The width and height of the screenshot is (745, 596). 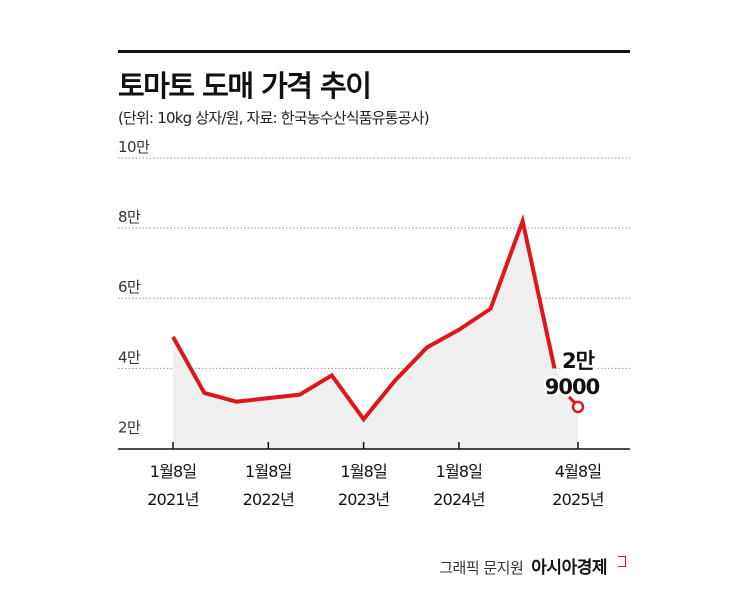 What do you see at coordinates (129, 217) in the screenshot?
I see `y-tick-label: 8만` at bounding box center [129, 217].